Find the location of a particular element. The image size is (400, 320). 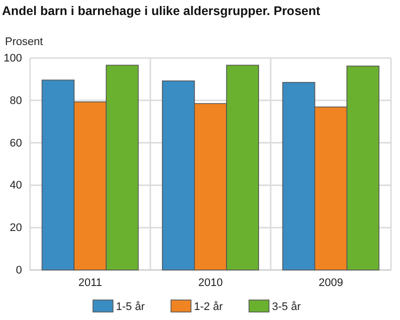

y-tick-label: 40 is located at coordinates (16, 186).